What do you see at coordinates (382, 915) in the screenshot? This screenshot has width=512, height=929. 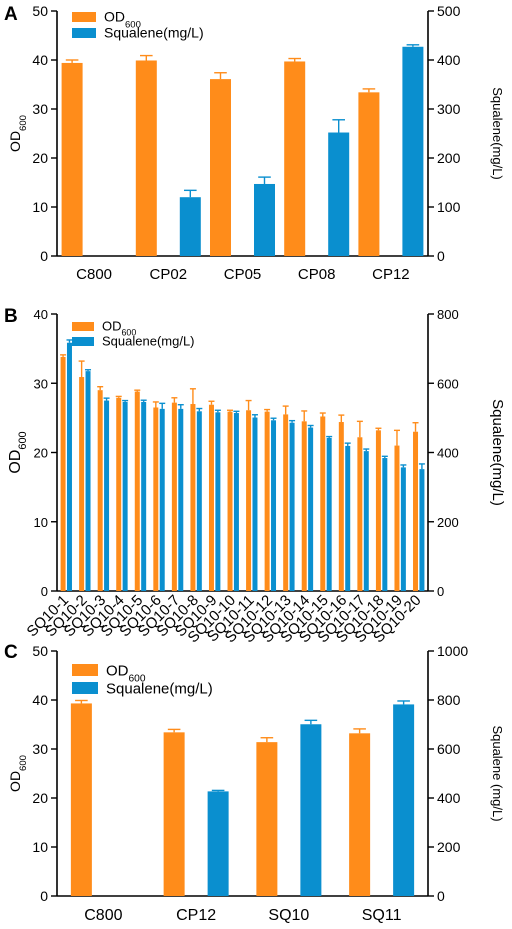 I see `x-tick-label: SQ11` at bounding box center [382, 915].